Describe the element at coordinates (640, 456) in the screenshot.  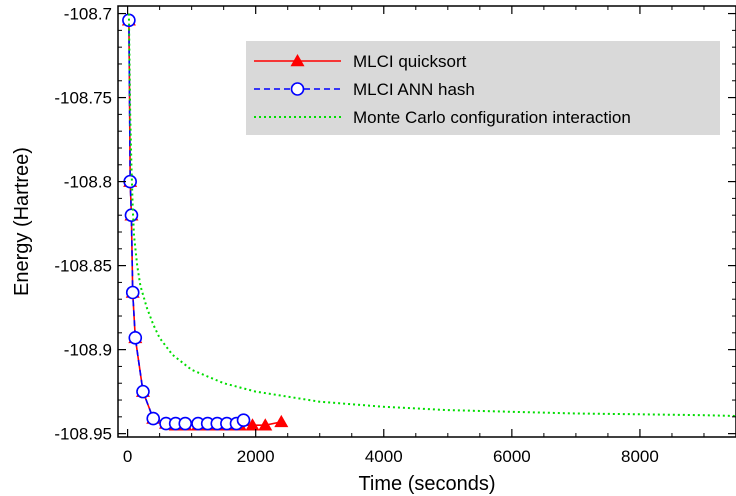
I see `x-tick-label: 8000` at that location.